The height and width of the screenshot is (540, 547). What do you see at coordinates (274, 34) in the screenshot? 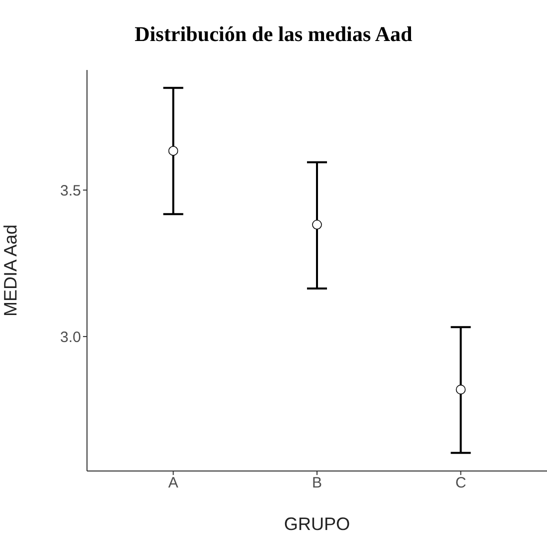
I see `chart-title: Distribución de las medias Aad` at bounding box center [274, 34].